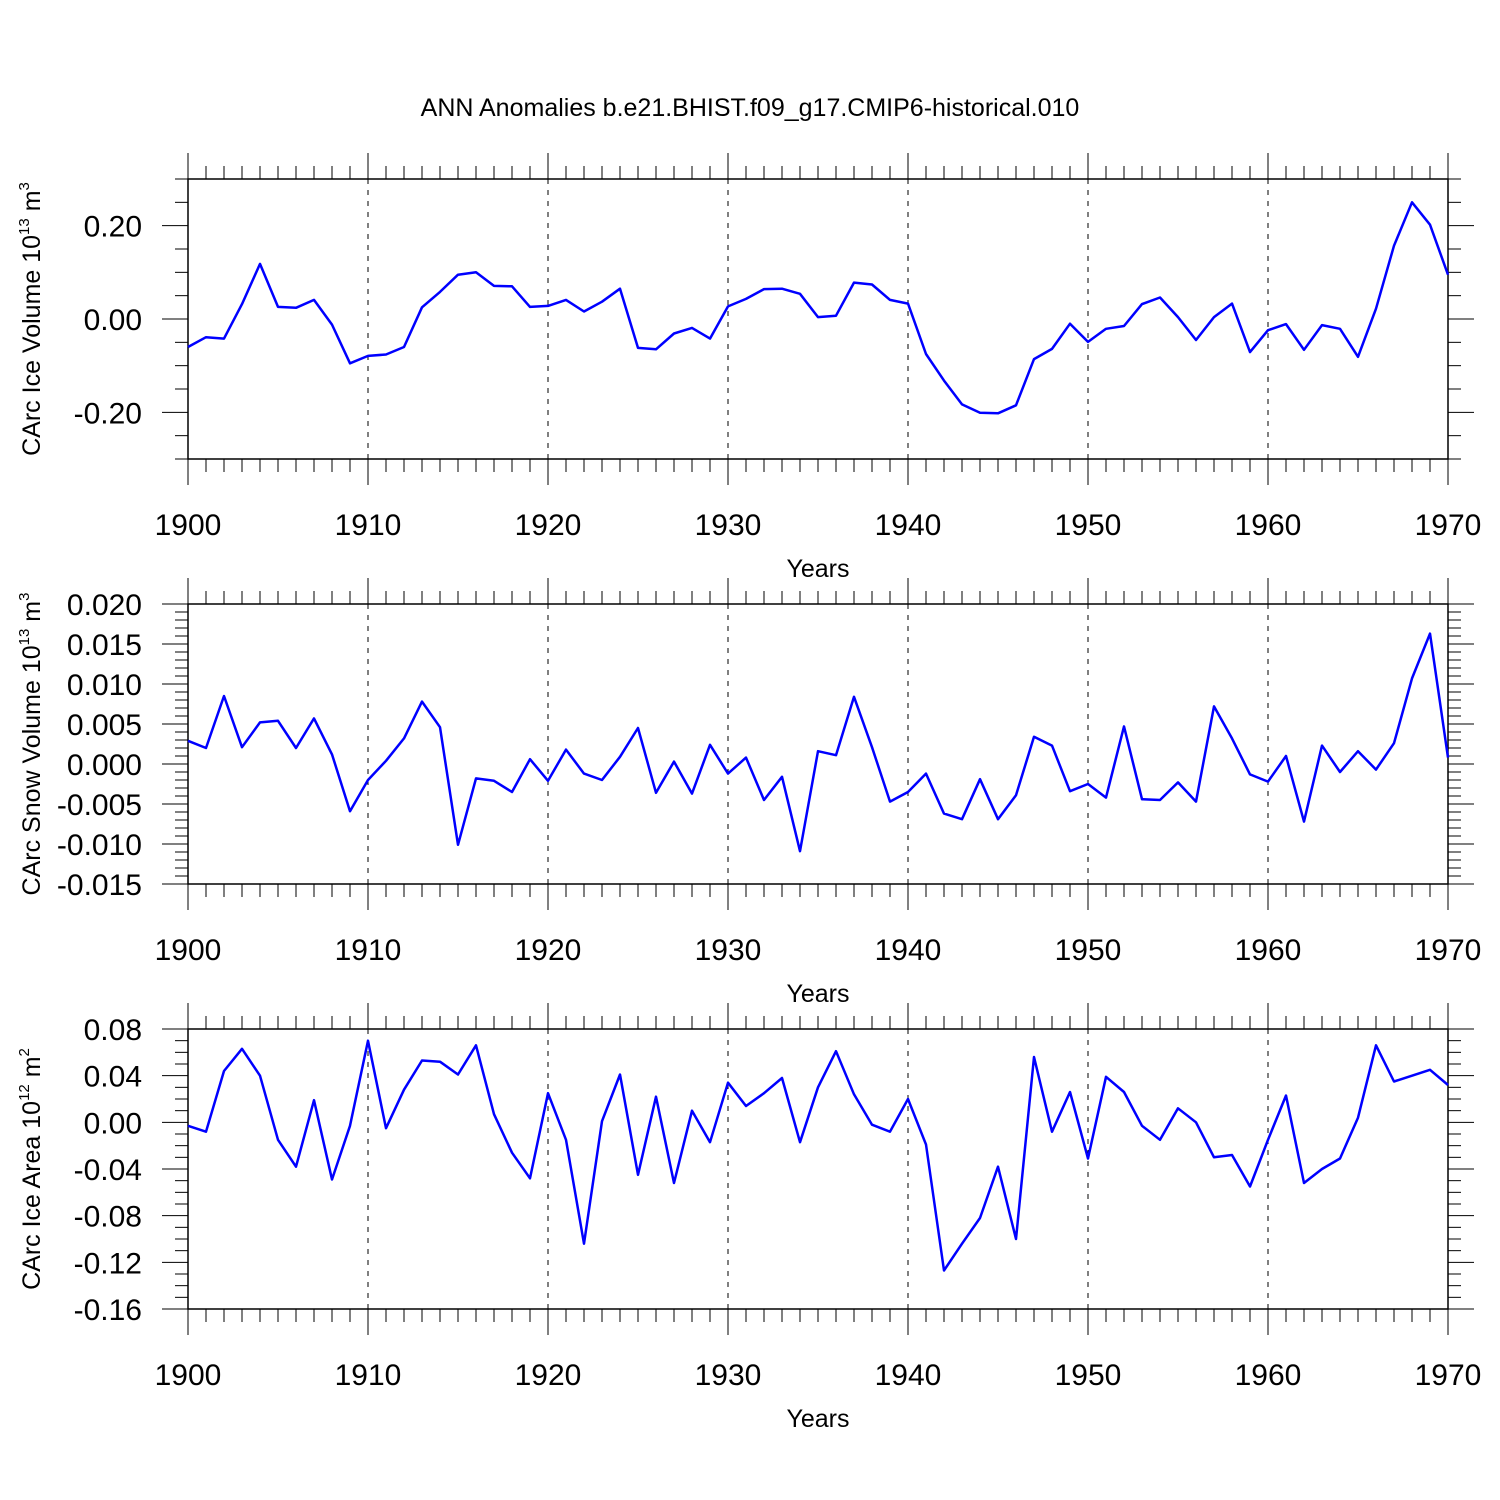  I want to click on y-axis-title-superscript: 2, so click(24, 1052).